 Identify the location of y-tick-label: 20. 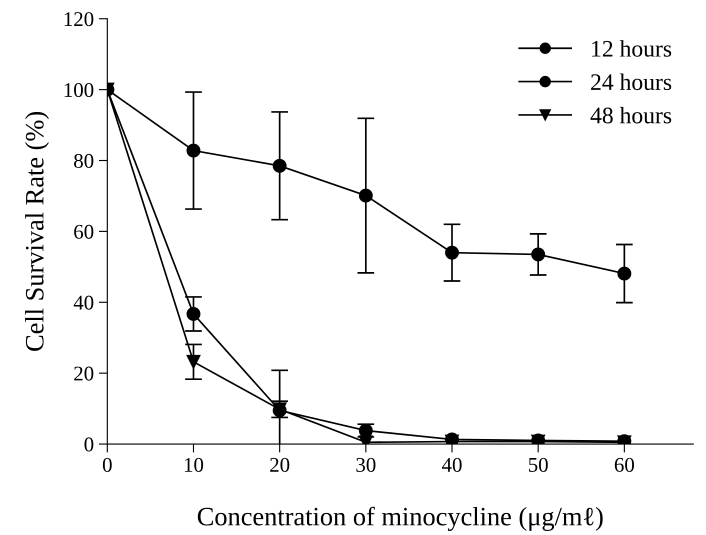
(84, 373).